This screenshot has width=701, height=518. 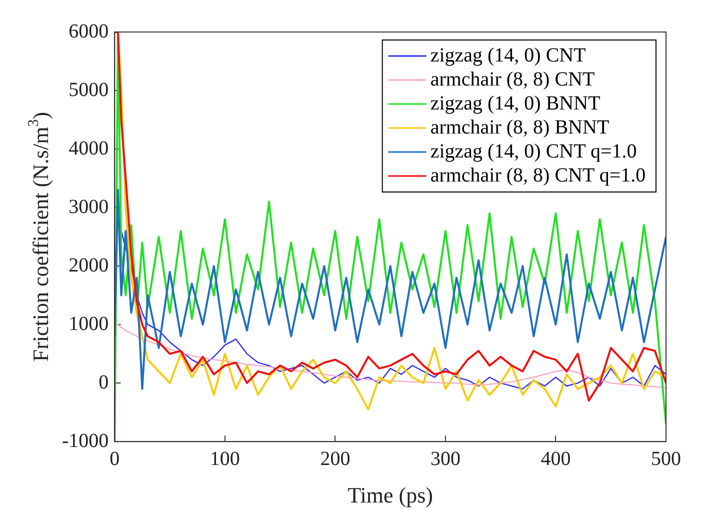 What do you see at coordinates (512, 79) in the screenshot?
I see `legend-label: armchair (8, 8) CNT` at bounding box center [512, 79].